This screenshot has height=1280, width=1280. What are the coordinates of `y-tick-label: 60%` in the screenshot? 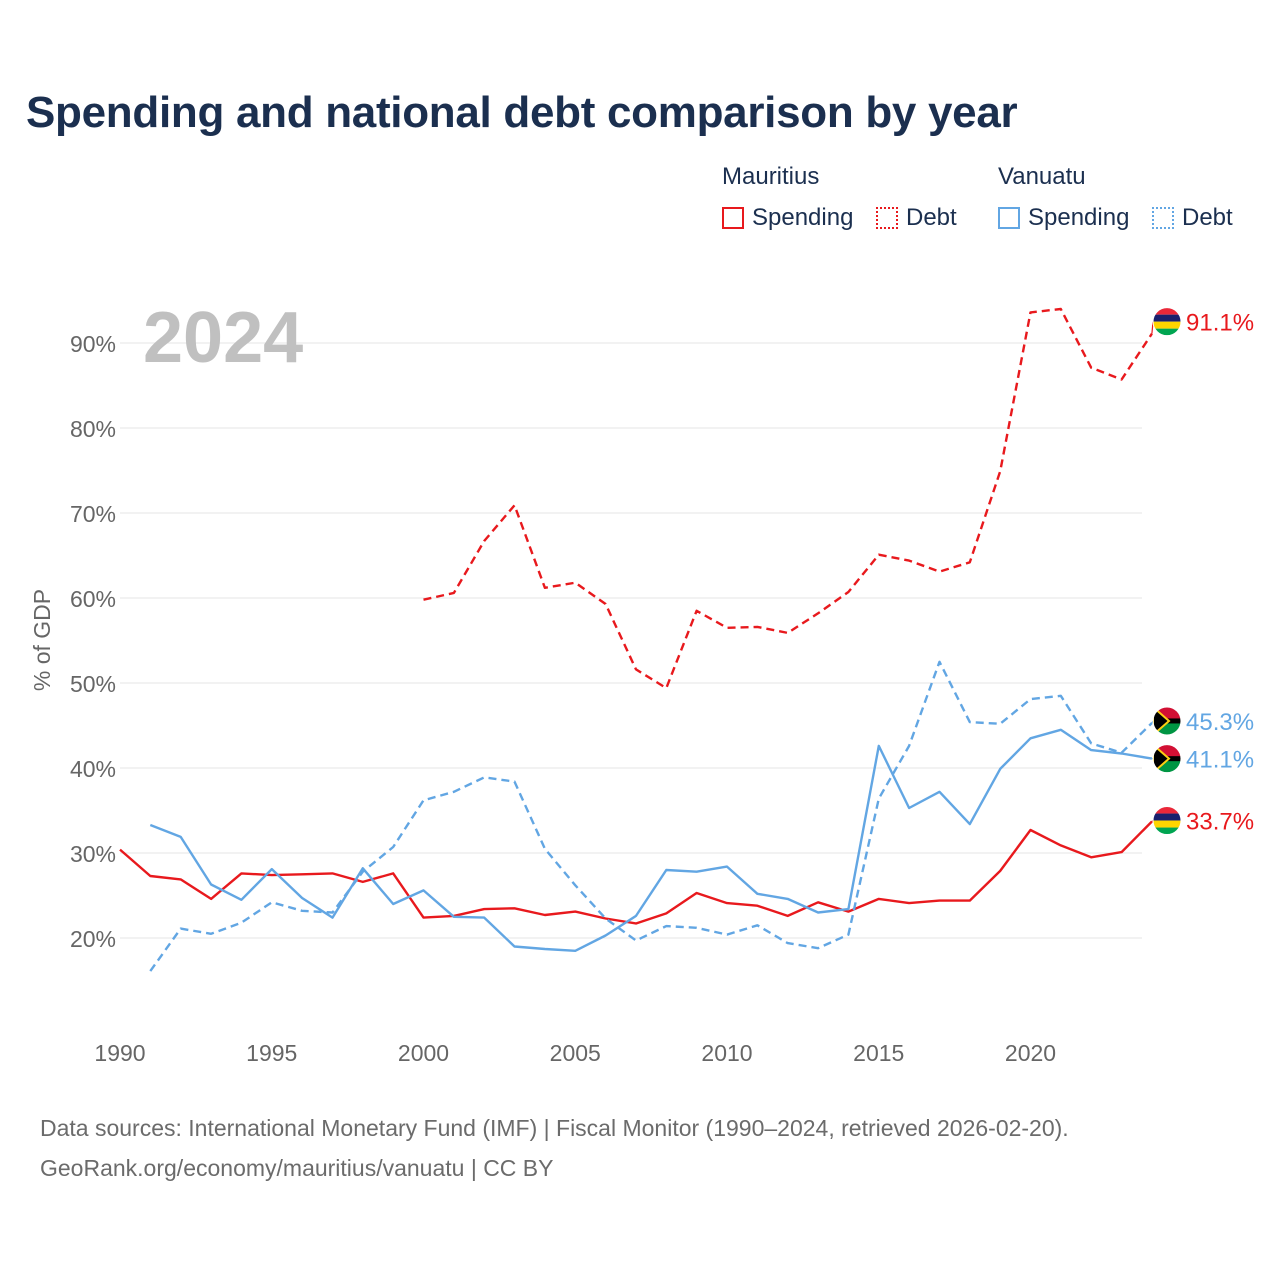 It's located at (93, 599).